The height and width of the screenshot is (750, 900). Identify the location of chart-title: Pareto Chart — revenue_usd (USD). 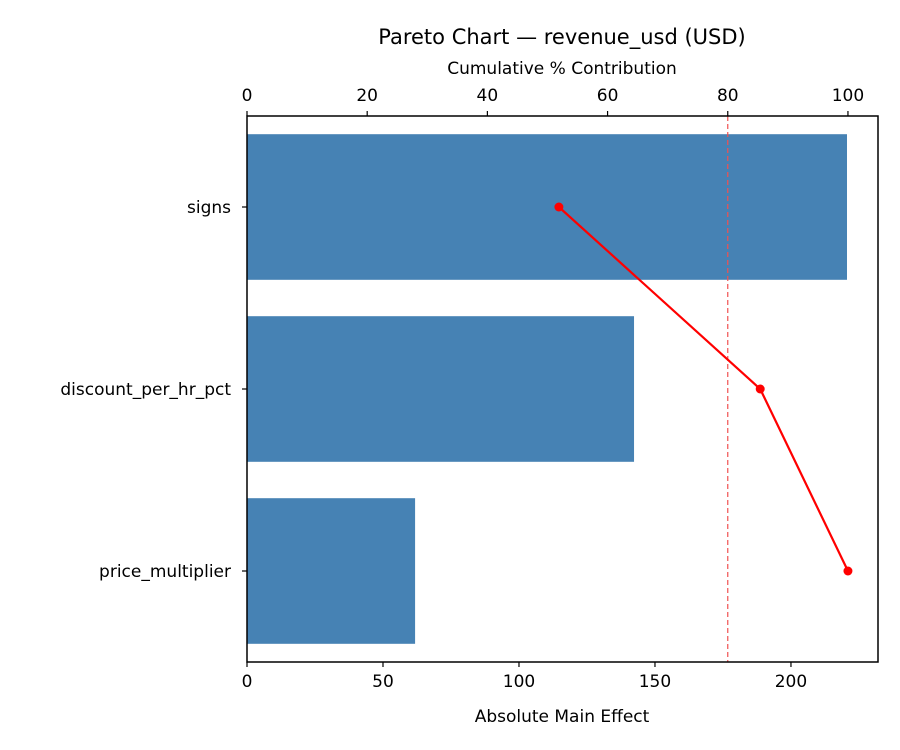
(562, 37).